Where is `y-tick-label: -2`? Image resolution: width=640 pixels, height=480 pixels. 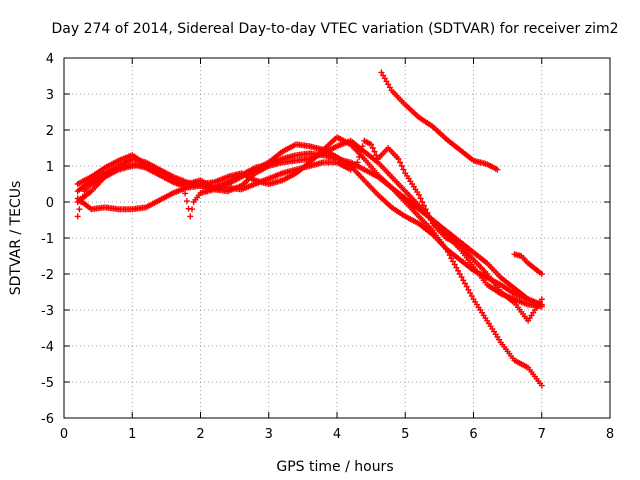
y-tick-label: -2 is located at coordinates (47, 275).